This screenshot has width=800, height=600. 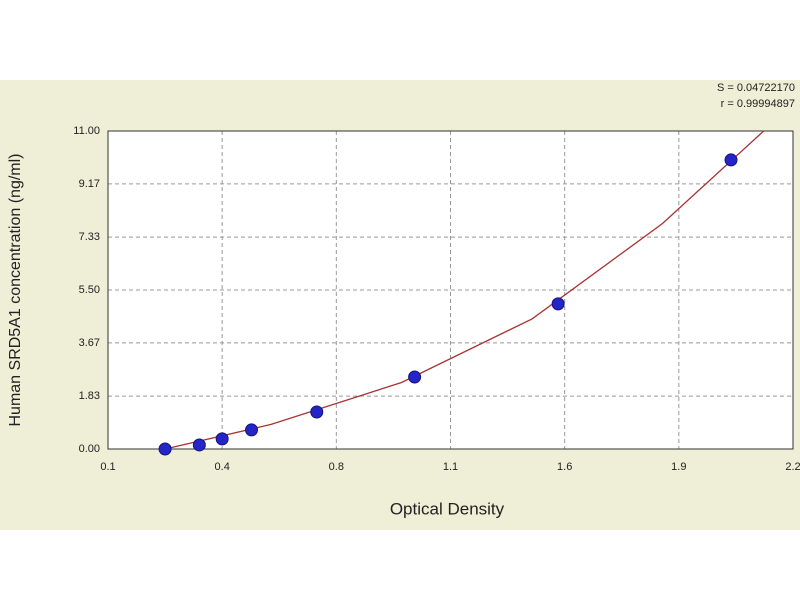 I want to click on y-tick-label: 3.67, so click(x=89, y=343).